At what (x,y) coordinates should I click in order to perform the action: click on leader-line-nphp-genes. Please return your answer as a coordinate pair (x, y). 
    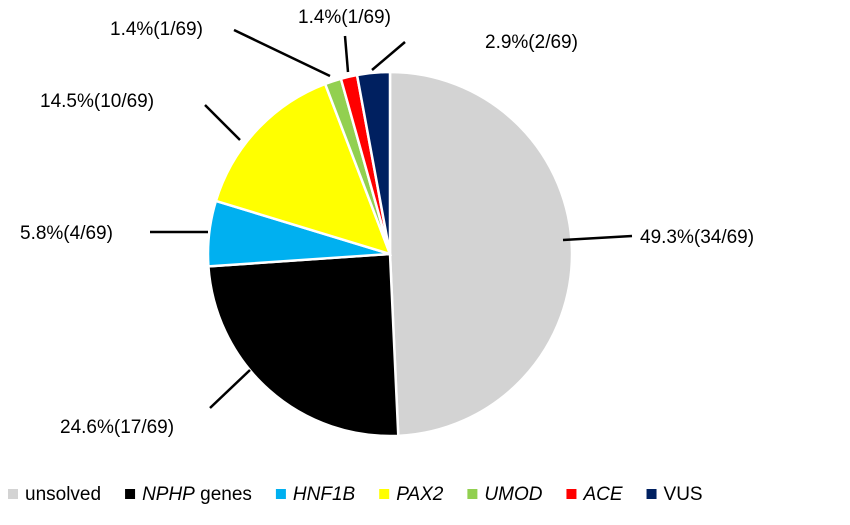
    Looking at the image, I should click on (230, 389).